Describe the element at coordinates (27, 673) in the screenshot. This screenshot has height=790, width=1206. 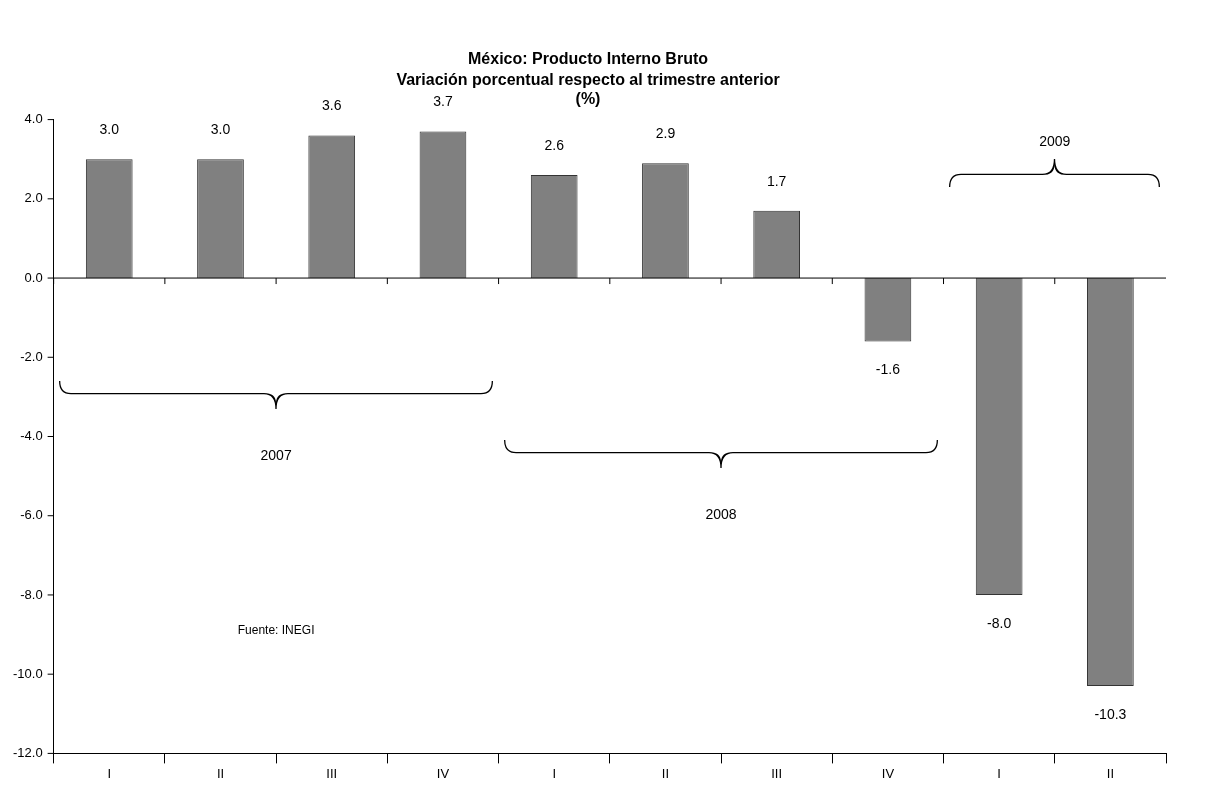
I see `y-tick-label: -10.0` at that location.